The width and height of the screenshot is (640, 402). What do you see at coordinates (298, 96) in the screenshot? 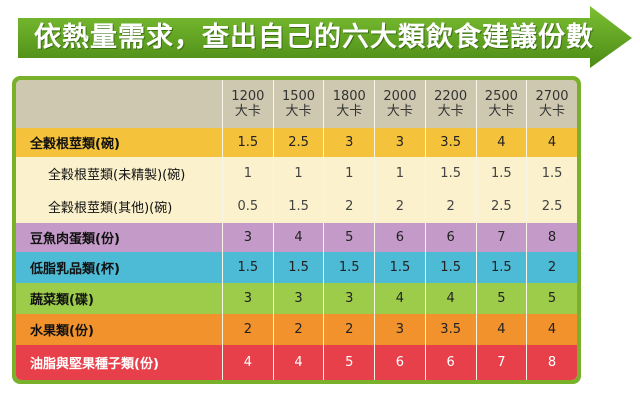
I see `calorie-value: 1500` at bounding box center [298, 96].